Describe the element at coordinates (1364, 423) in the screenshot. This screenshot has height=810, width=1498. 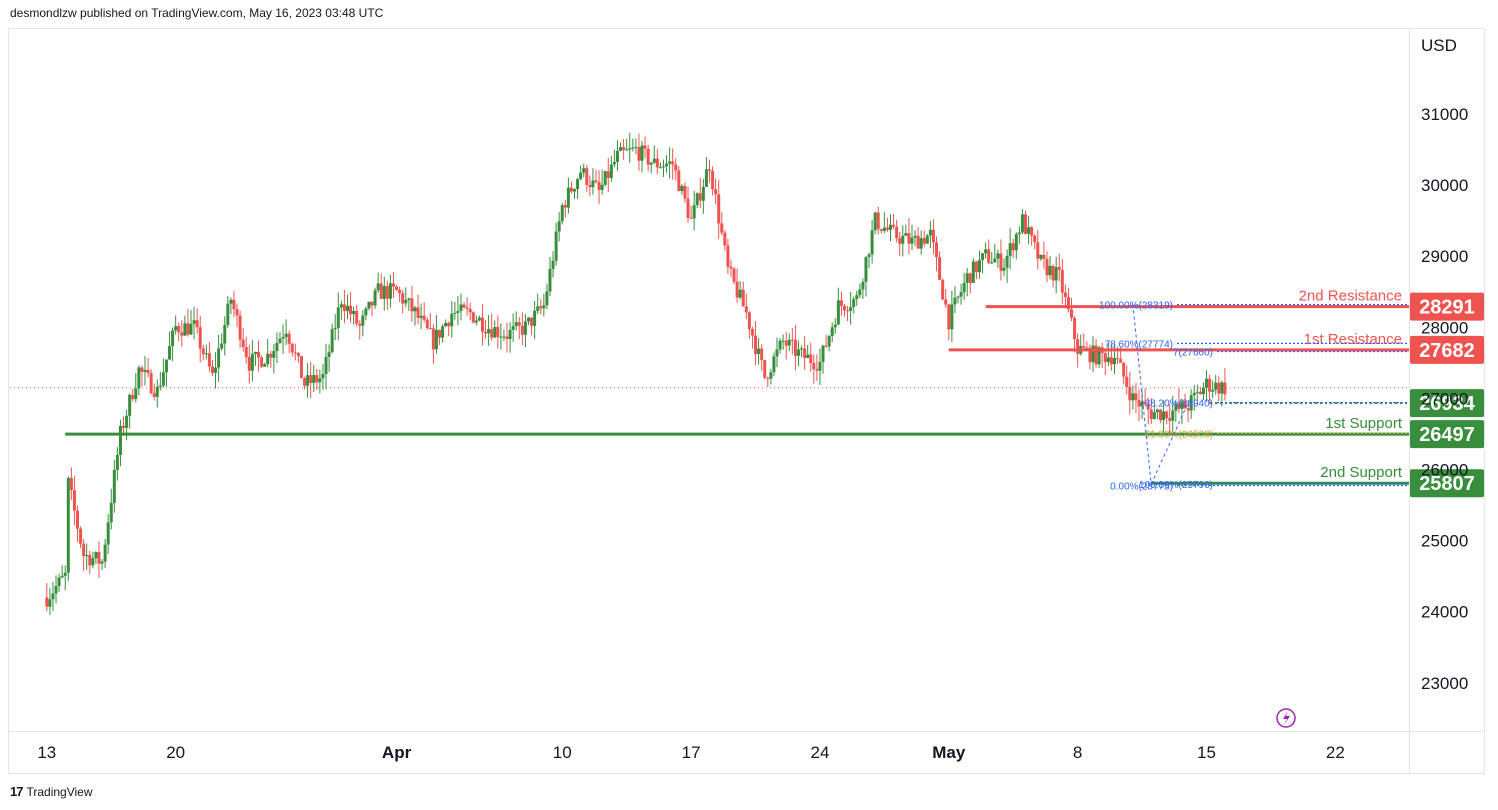
I see `level-name-label: 1st Support` at that location.